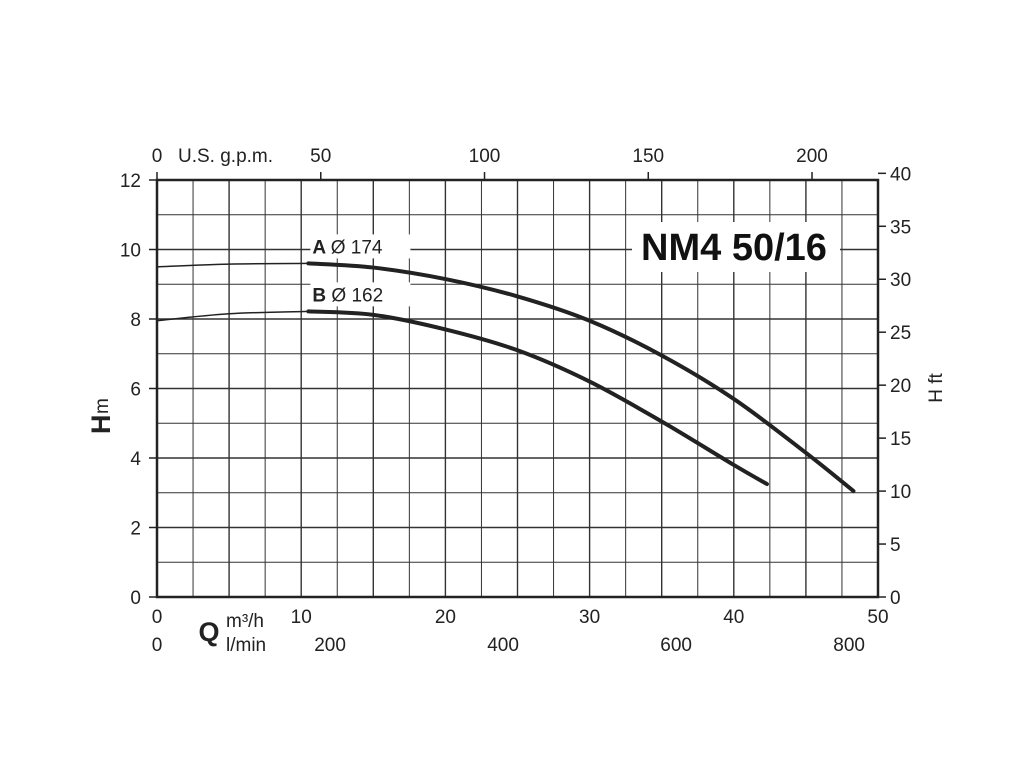 This screenshot has width=1024, height=768. What do you see at coordinates (812, 156) in the screenshot?
I see `x-tick-label-gpm: 200` at bounding box center [812, 156].